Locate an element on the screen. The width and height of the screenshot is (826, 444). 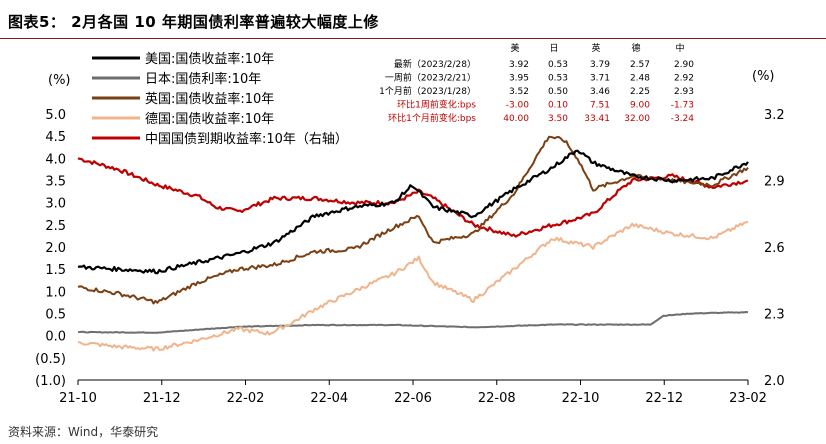
figure-title: 图表5： 2月各国 10 年期国债利率普遍较大幅度上修 is located at coordinates (193, 22).